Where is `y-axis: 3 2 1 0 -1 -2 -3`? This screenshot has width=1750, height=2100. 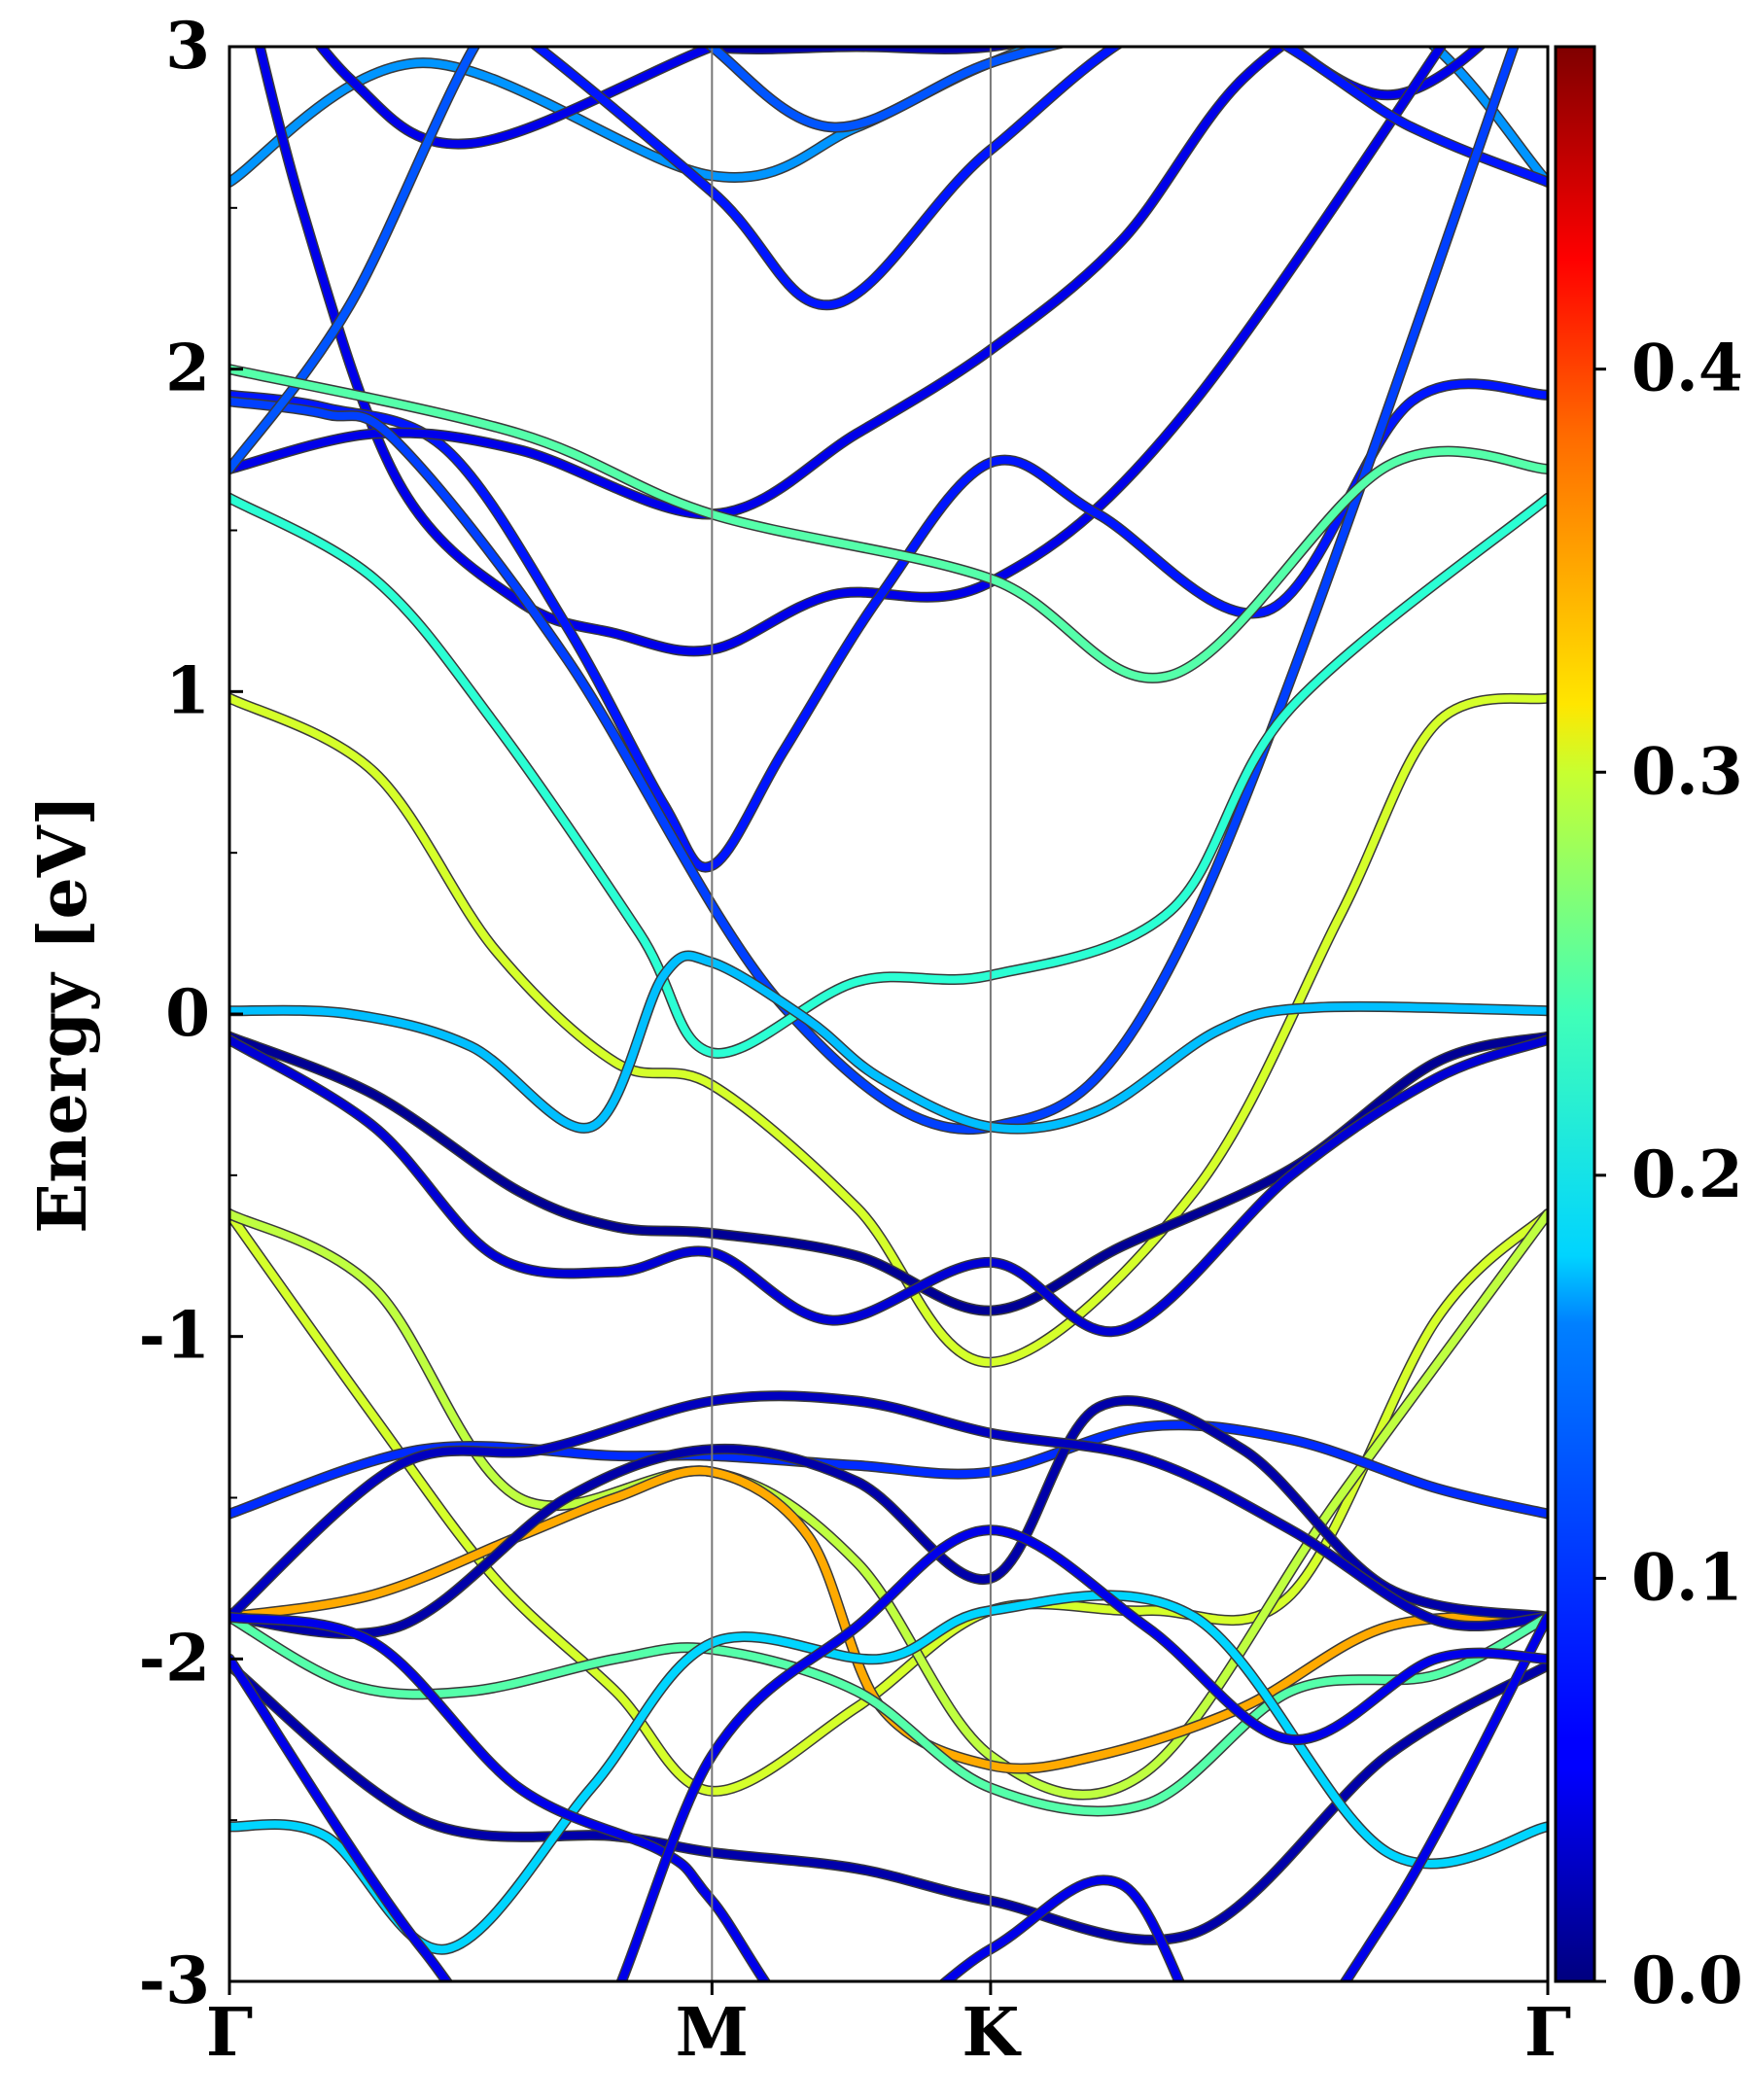
y-axis: 3 2 1 0 -1 -2 -3 is located at coordinates (191, 1013).